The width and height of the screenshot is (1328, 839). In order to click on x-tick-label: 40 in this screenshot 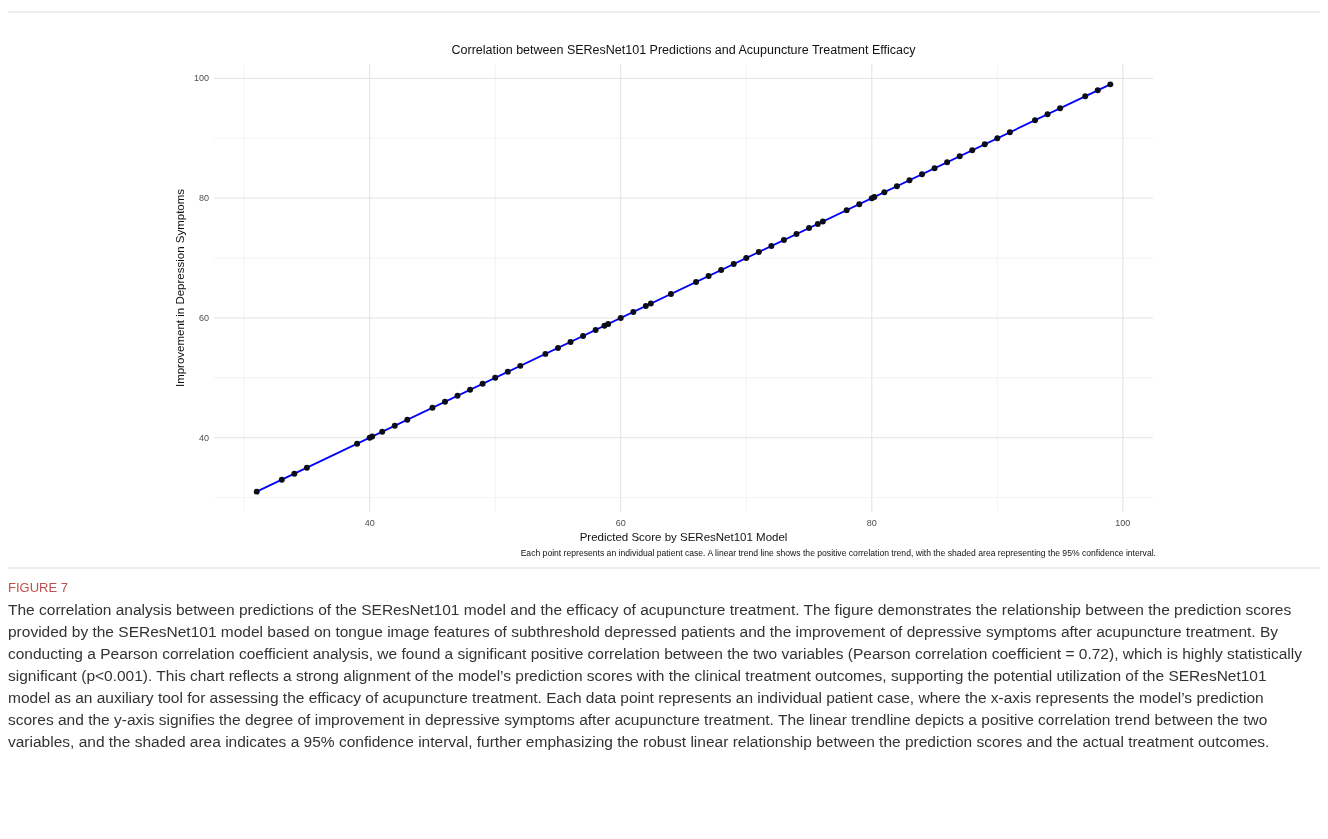, I will do `click(369, 523)`.